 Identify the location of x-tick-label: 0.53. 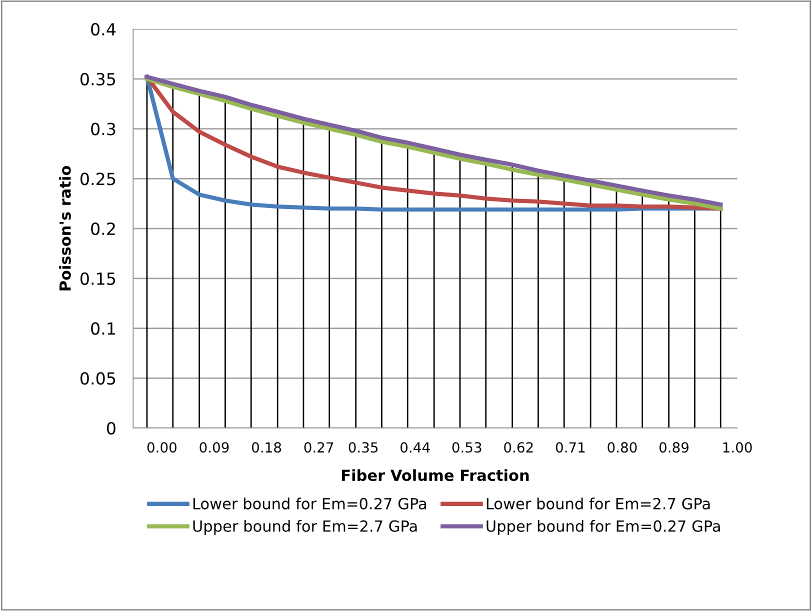
(467, 447).